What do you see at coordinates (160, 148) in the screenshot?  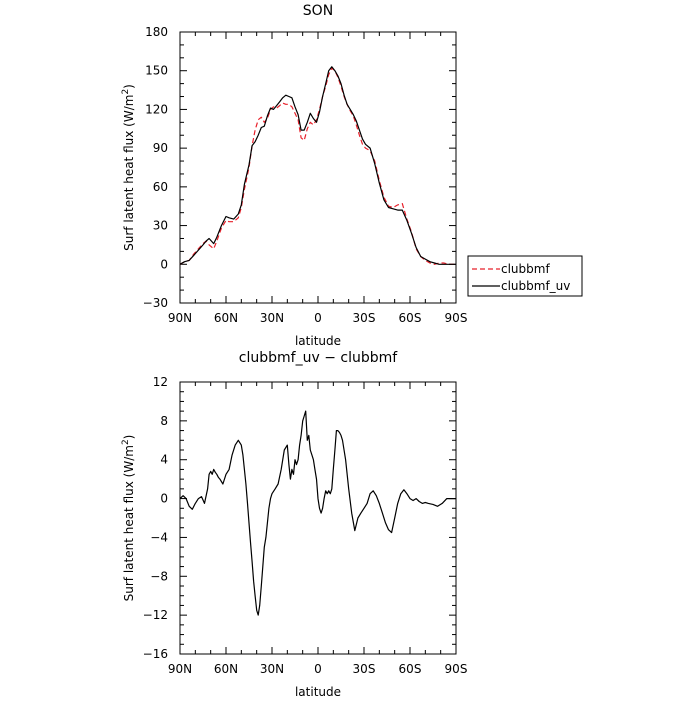 I see `y-tick-label: 90` at bounding box center [160, 148].